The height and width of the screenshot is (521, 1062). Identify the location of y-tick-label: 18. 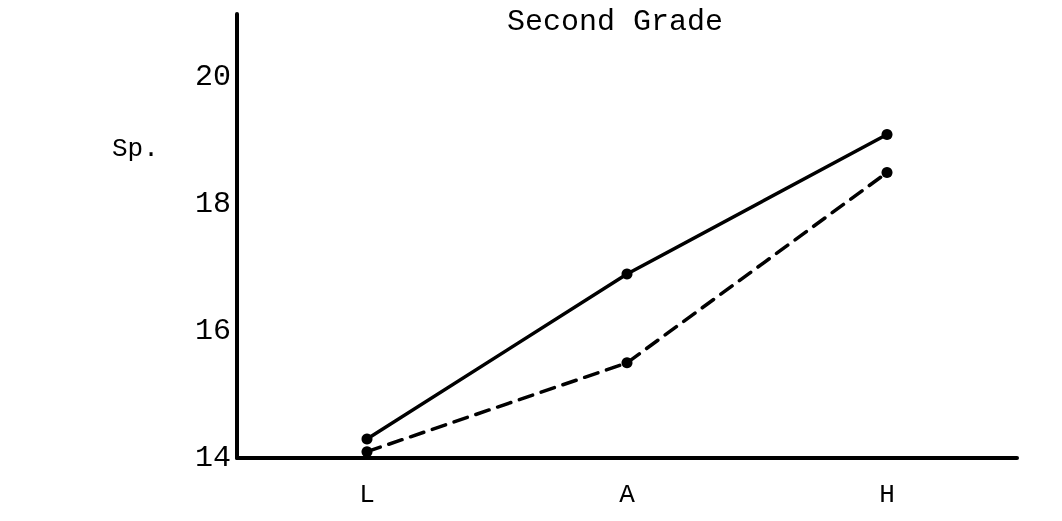
(212, 204).